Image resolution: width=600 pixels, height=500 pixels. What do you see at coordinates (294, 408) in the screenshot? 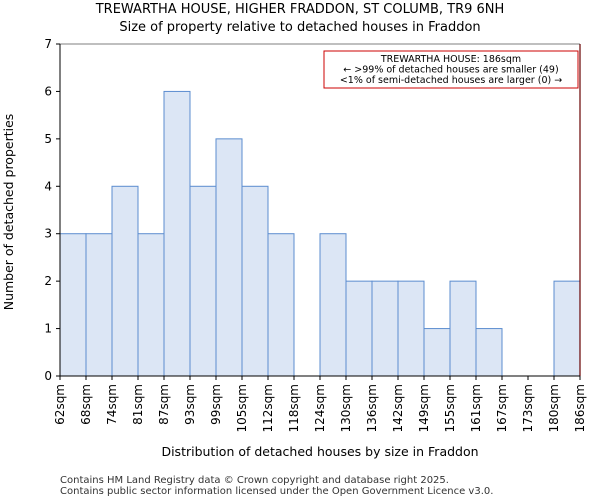
I see `x-tick-label: 118sqm` at bounding box center [294, 408].